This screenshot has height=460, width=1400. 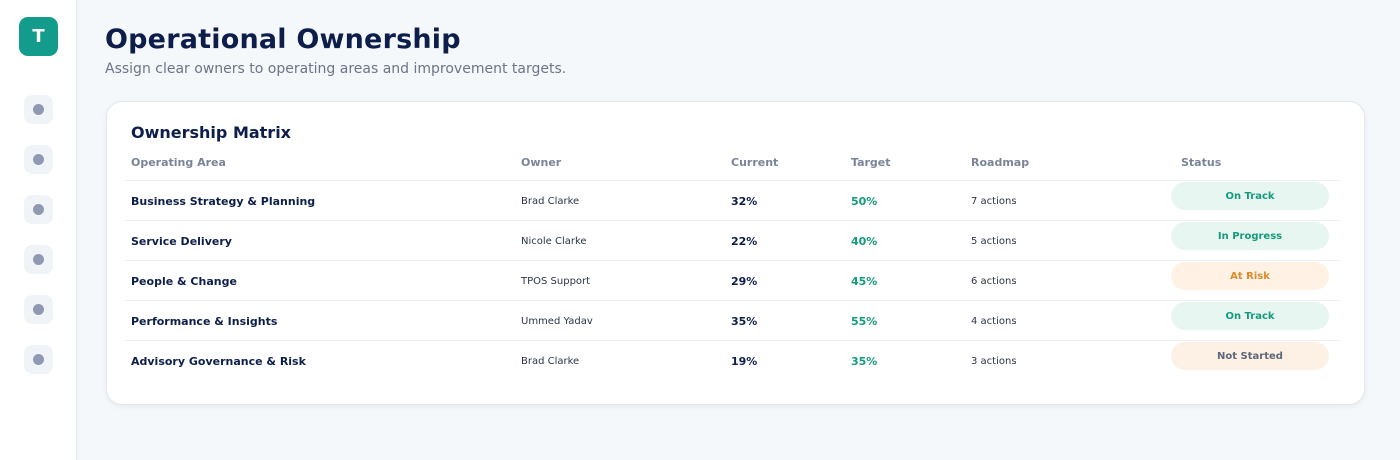 What do you see at coordinates (864, 281) in the screenshot?
I see `row-target: 45%` at bounding box center [864, 281].